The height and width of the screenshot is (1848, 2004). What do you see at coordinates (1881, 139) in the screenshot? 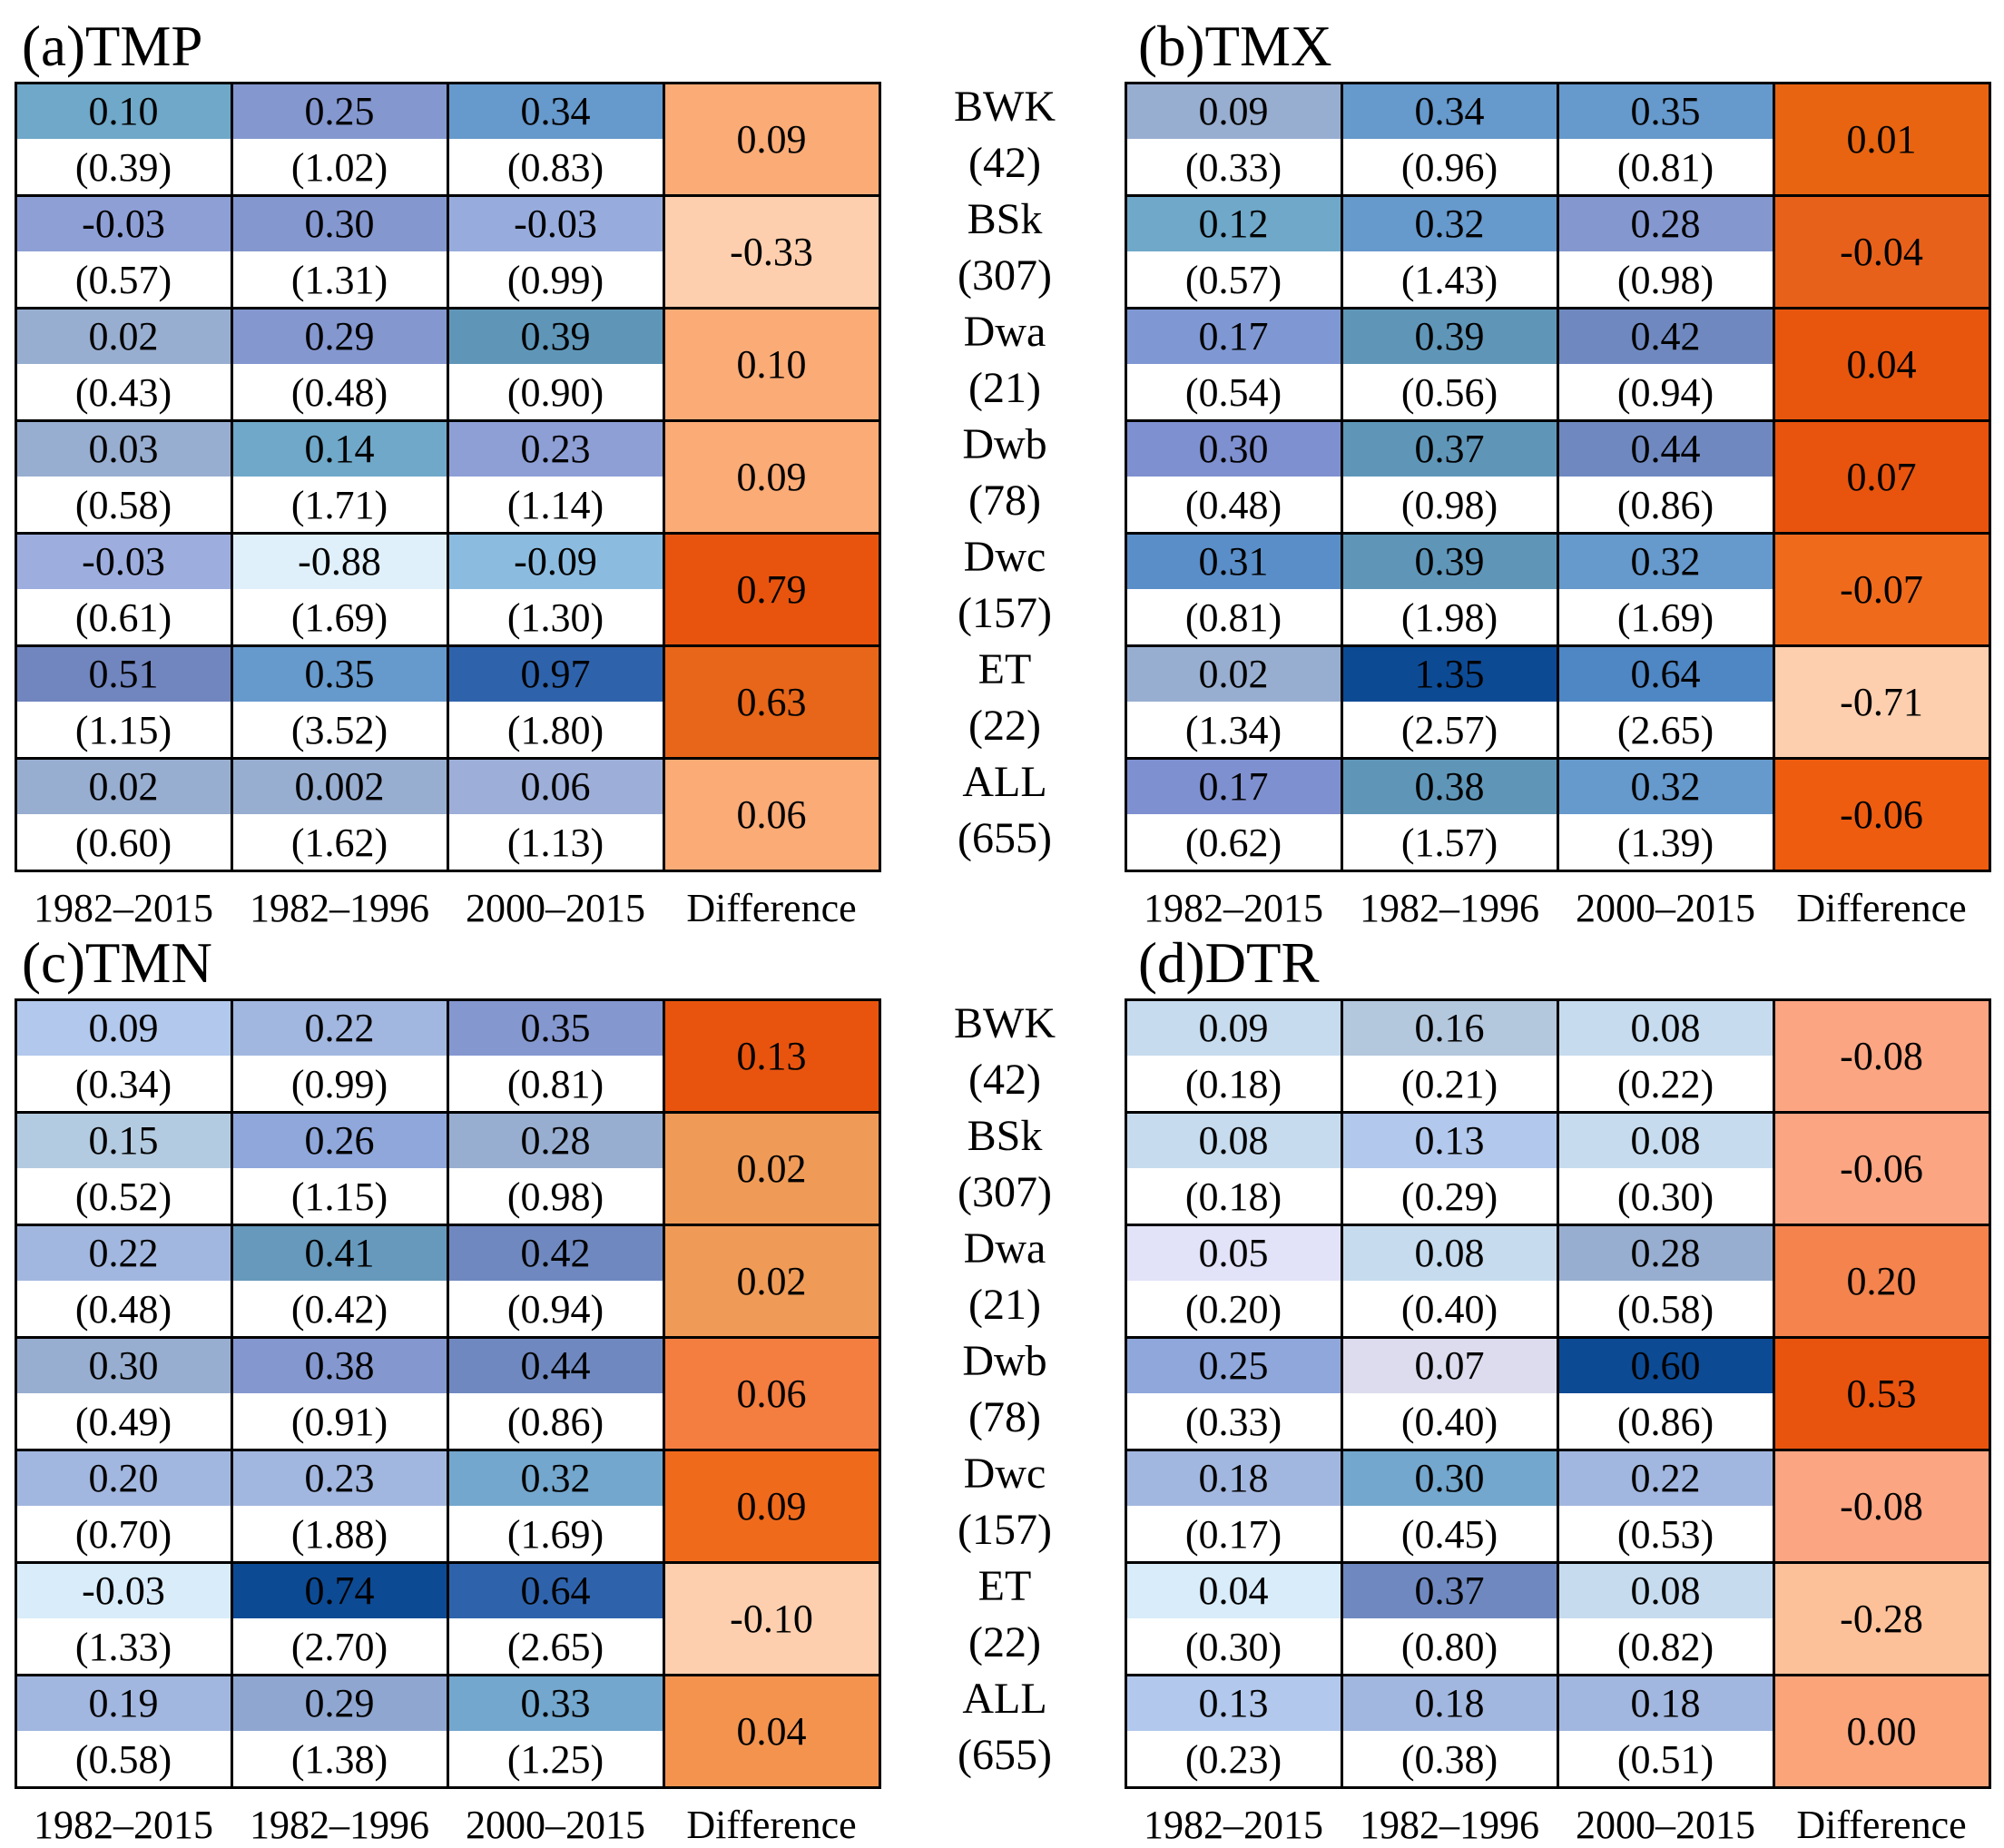
I see `difference-cell: 0.01` at bounding box center [1881, 139].